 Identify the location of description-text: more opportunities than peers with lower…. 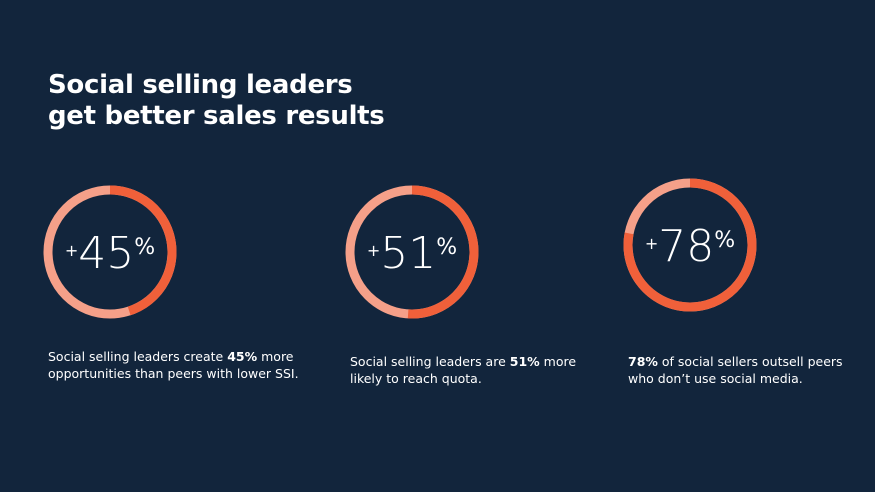
(173, 365).